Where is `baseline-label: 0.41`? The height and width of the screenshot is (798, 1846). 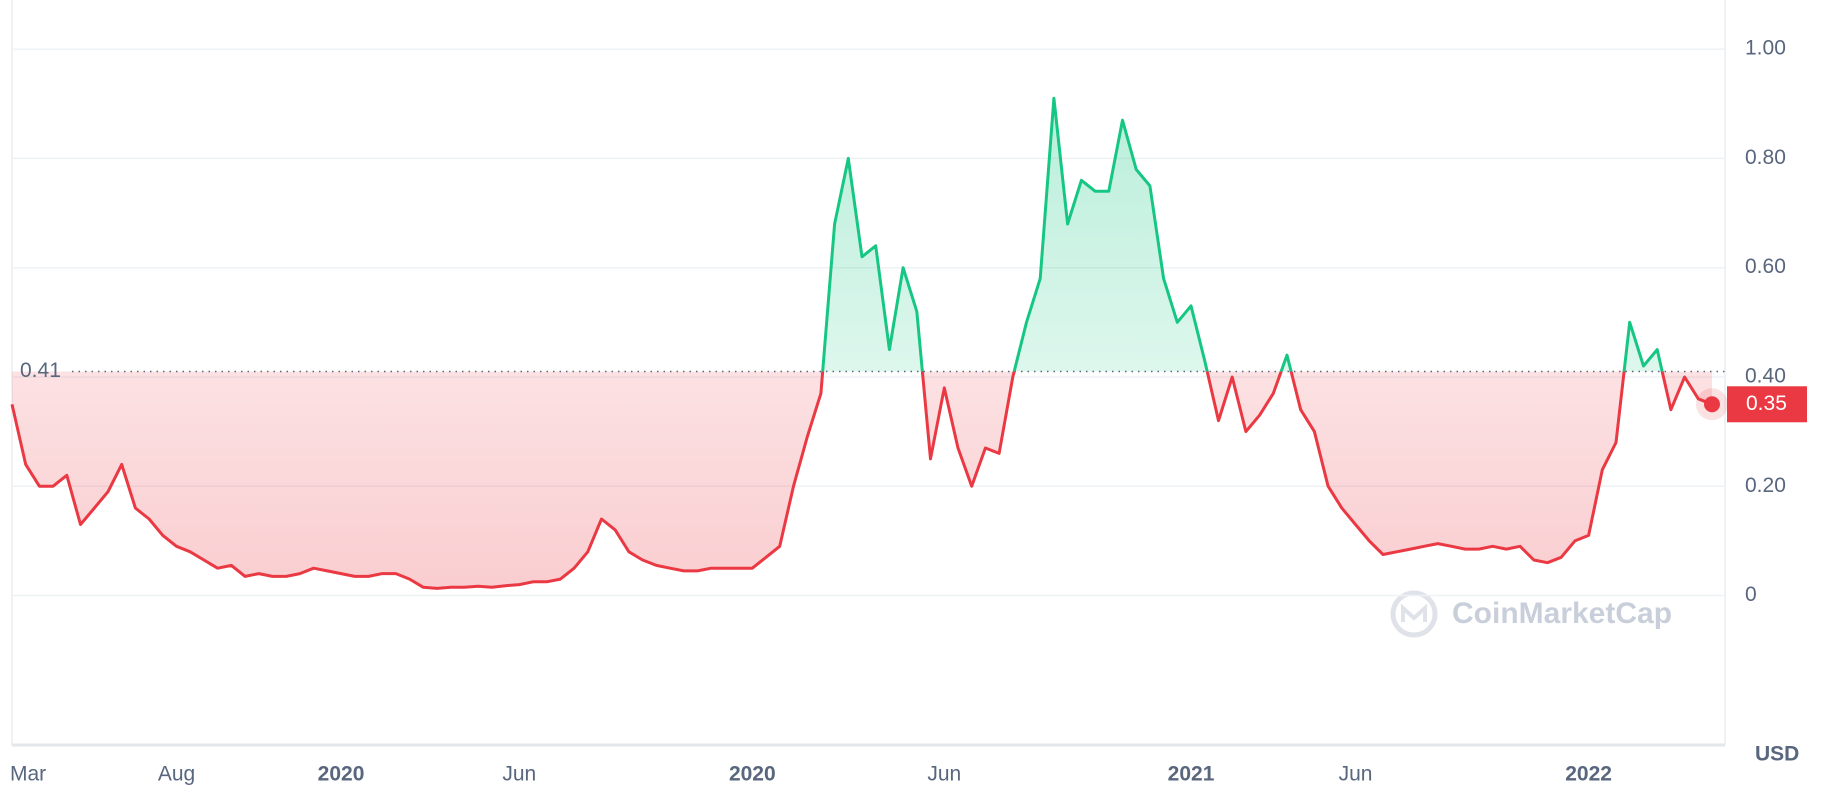 baseline-label: 0.41 is located at coordinates (40, 370).